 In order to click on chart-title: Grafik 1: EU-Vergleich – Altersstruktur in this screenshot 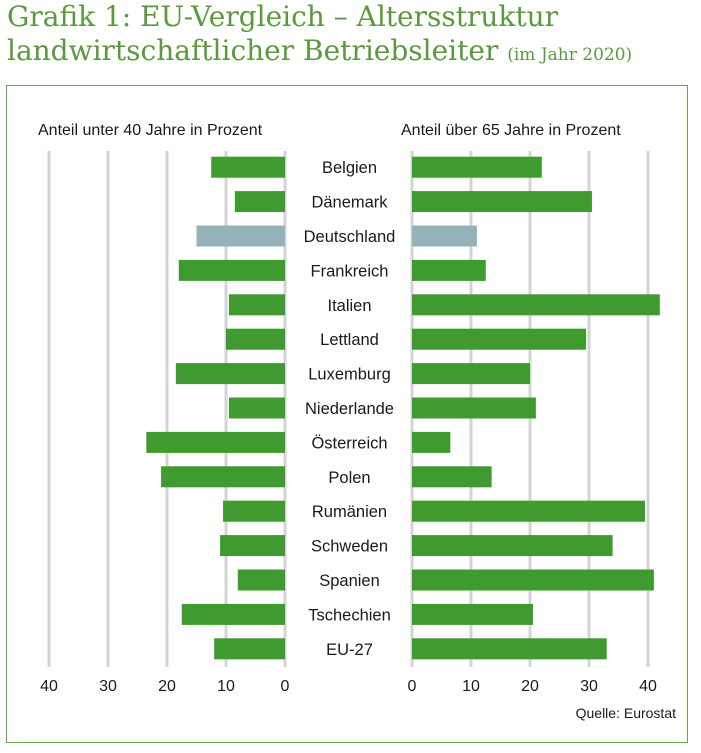, I will do `click(283, 16)`.